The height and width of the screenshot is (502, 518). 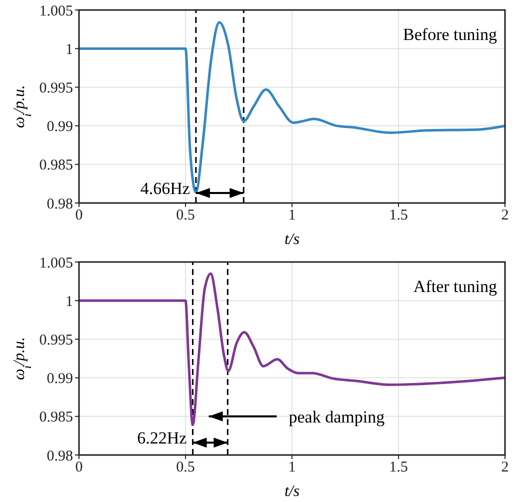 I want to click on annotation: Before tuning, so click(x=450, y=34).